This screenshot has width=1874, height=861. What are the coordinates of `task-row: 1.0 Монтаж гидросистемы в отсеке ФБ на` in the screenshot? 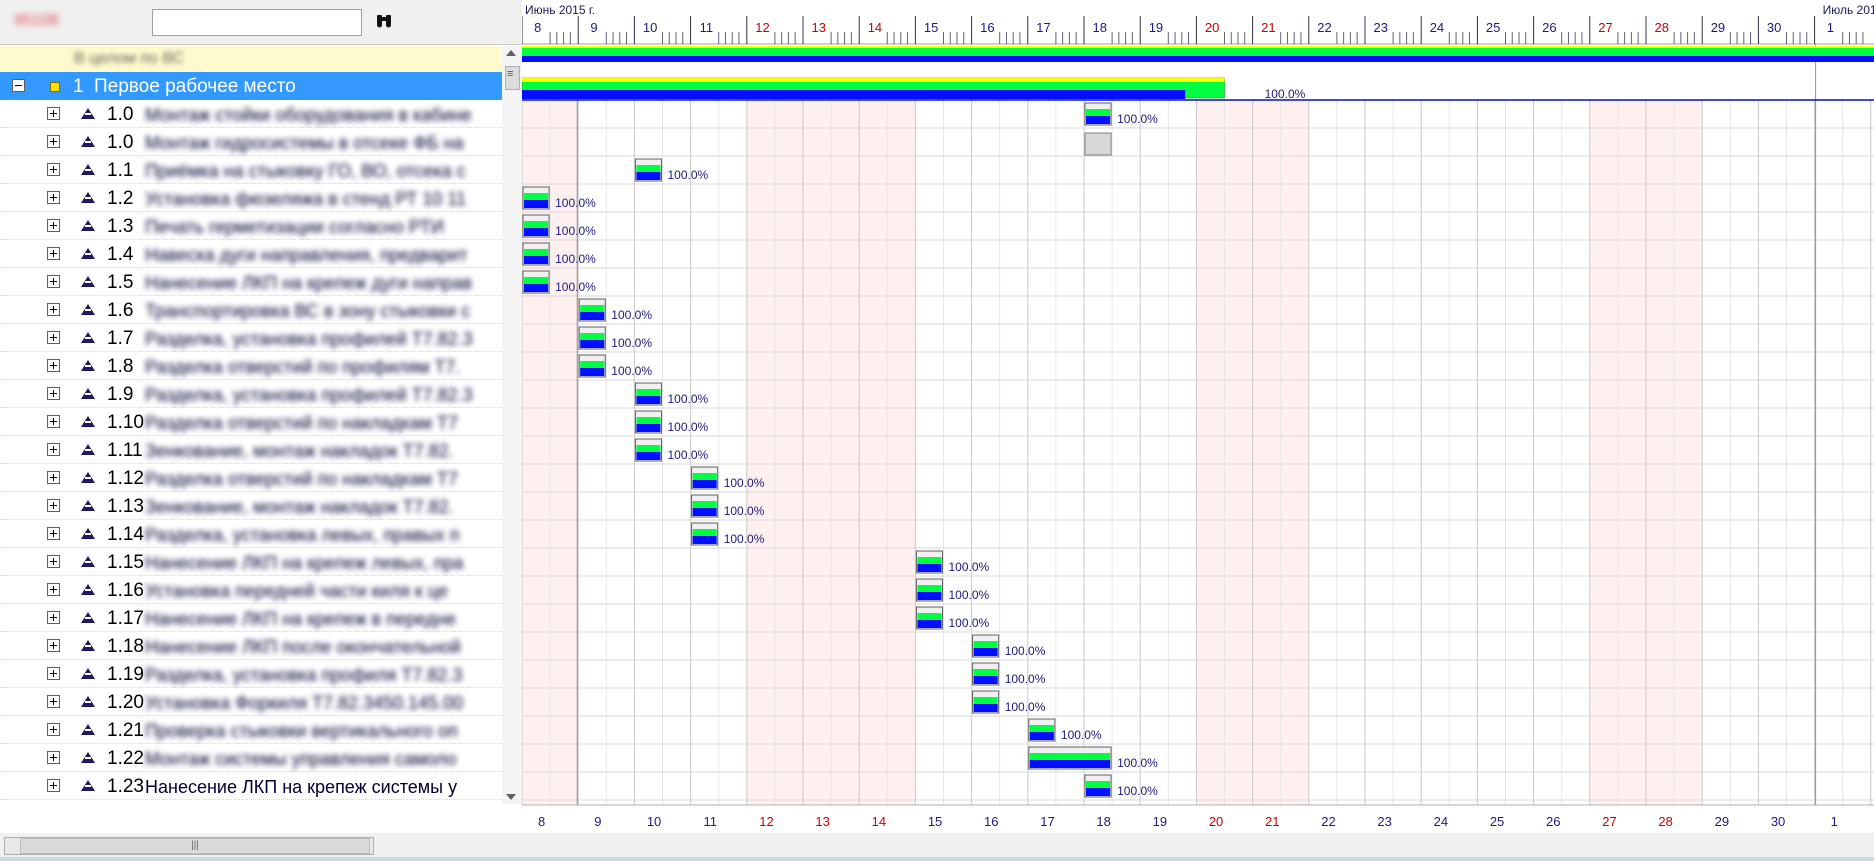 It's located at (251, 142).